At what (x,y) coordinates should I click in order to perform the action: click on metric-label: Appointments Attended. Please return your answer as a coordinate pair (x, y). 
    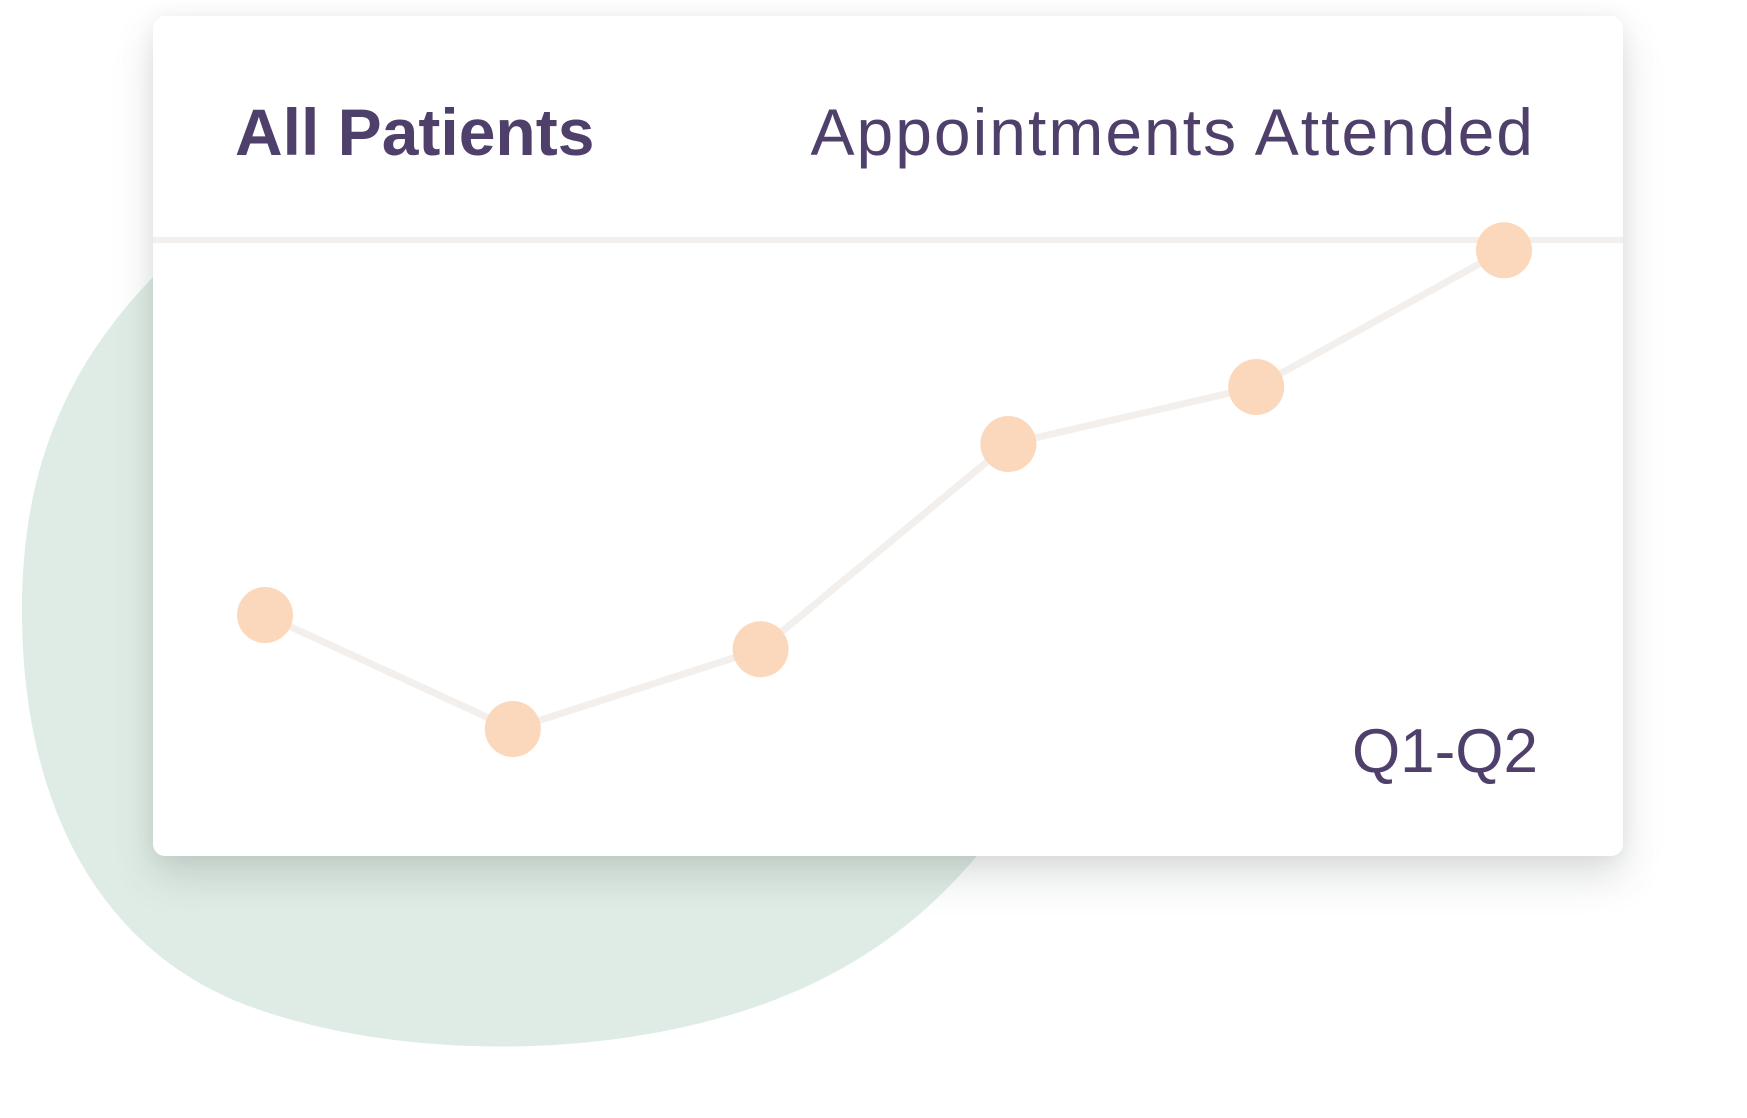
    Looking at the image, I should click on (1172, 132).